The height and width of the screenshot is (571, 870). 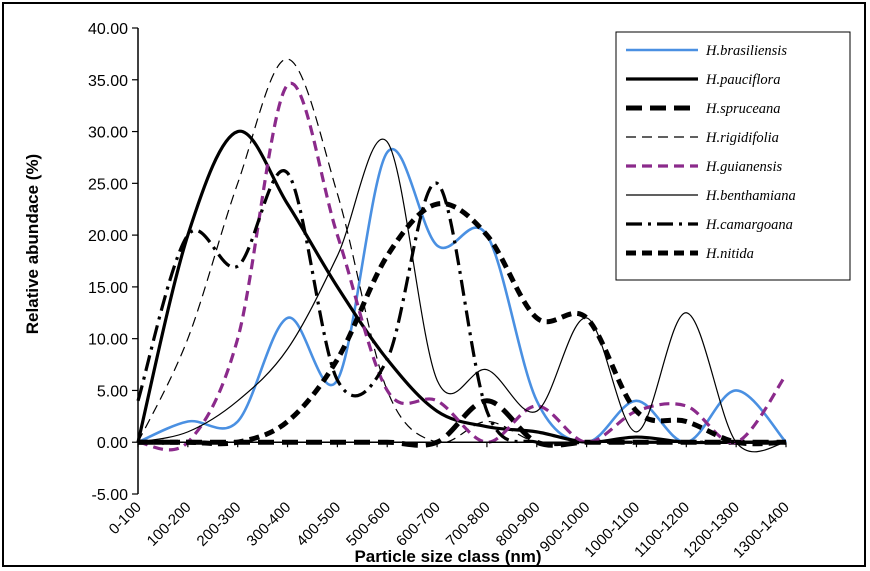 What do you see at coordinates (468, 524) in the screenshot?
I see `x-tick-label: 700-800` at bounding box center [468, 524].